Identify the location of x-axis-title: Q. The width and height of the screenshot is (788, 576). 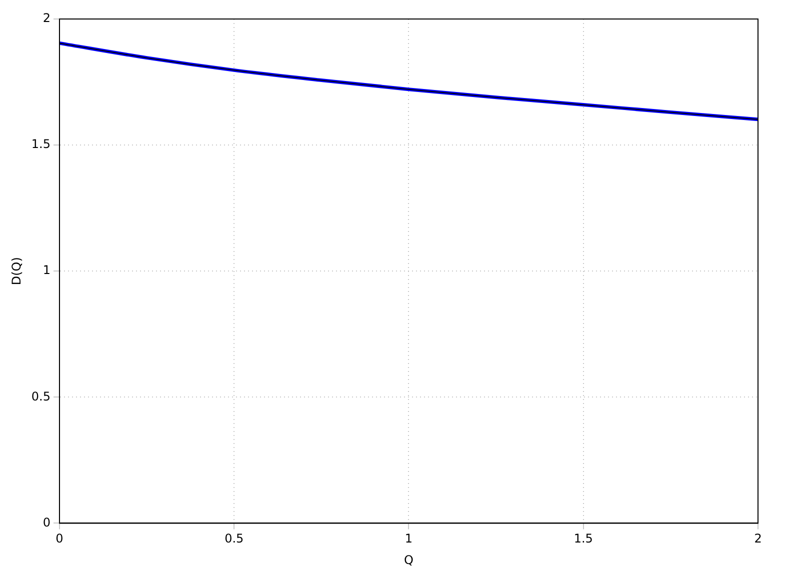
(409, 559).